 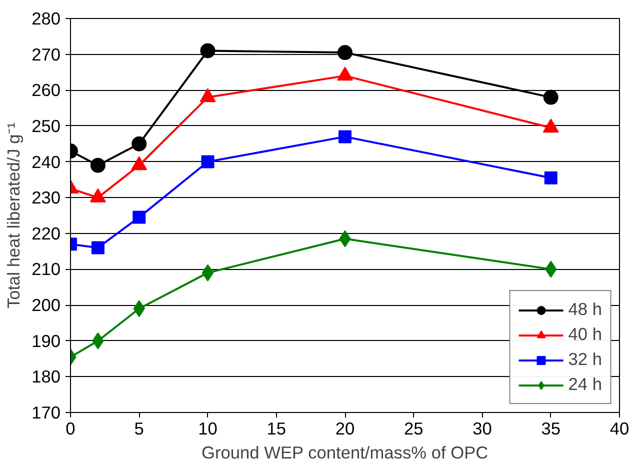 What do you see at coordinates (46, 305) in the screenshot?
I see `y-tick-label: 200` at bounding box center [46, 305].